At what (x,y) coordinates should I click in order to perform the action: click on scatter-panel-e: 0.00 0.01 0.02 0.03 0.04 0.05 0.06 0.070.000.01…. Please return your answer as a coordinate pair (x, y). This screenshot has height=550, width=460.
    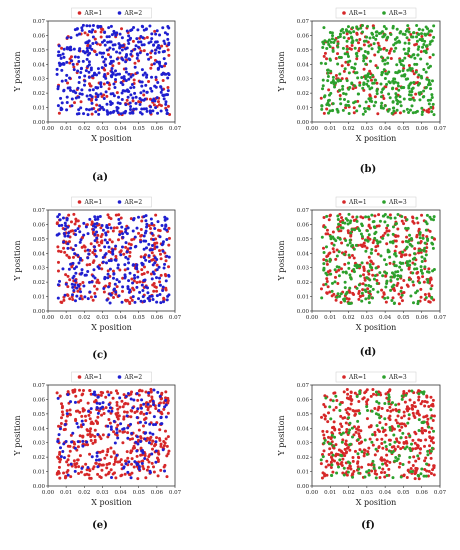
    Looking at the image, I should click on (97, 451).